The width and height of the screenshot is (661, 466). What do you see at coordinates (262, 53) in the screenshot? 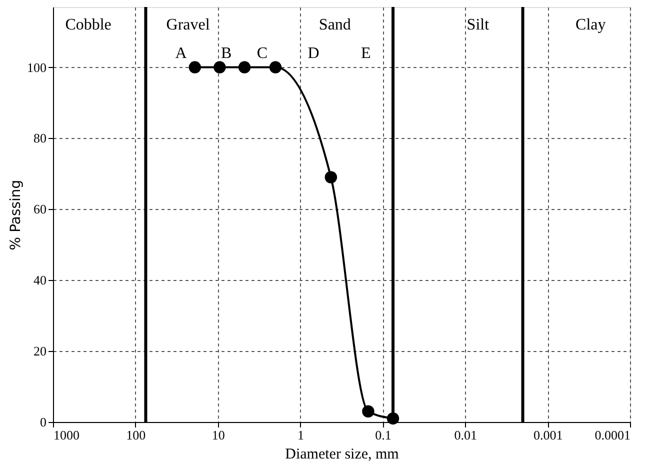
I see `annotation: C` at bounding box center [262, 53].